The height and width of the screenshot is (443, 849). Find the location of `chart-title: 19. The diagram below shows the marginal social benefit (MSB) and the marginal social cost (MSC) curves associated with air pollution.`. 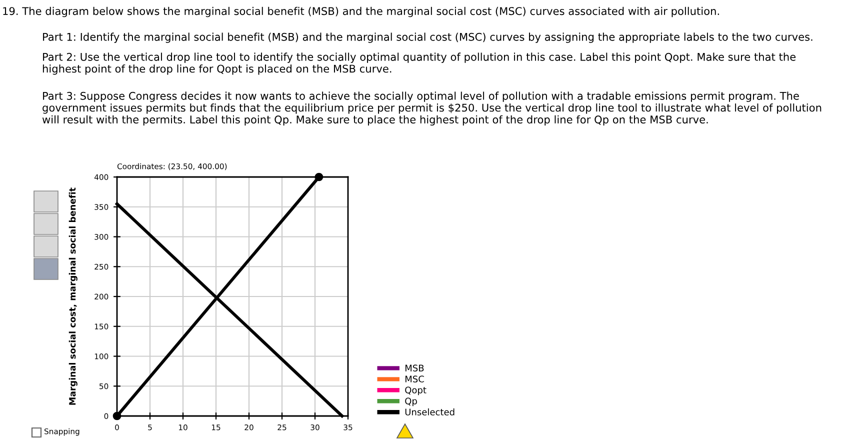

chart-title: 19. The diagram below shows the marginal social benefit (MSB) and the marginal social cost (MSC) curves associated with air pollution. is located at coordinates (361, 12).